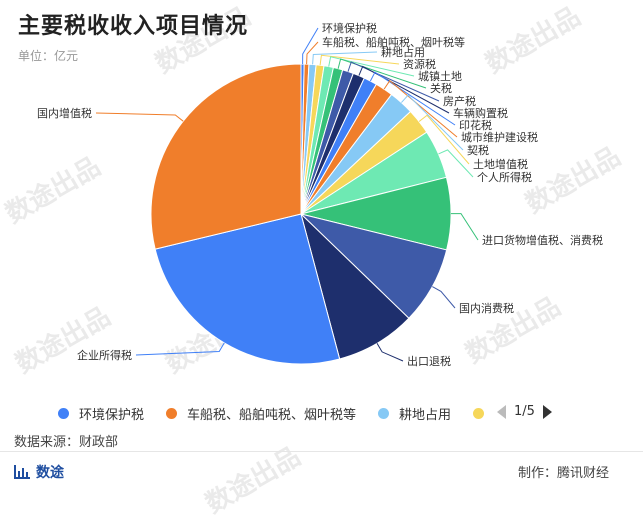 The width and height of the screenshot is (643, 521). I want to click on legend-pager: 1/5, so click(524, 411).